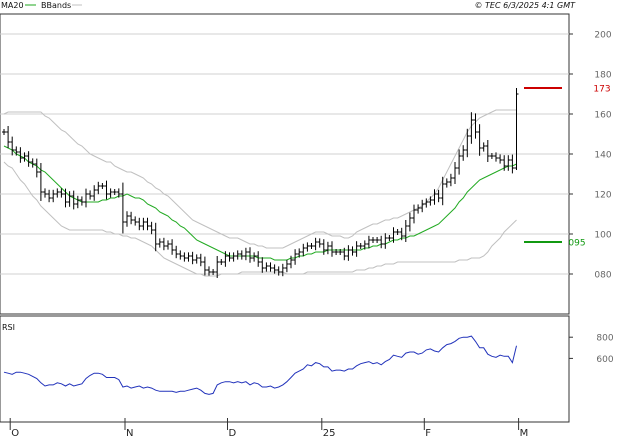 The height and width of the screenshot is (440, 627). I want to click on price-y-tick-label: 160, so click(602, 116).